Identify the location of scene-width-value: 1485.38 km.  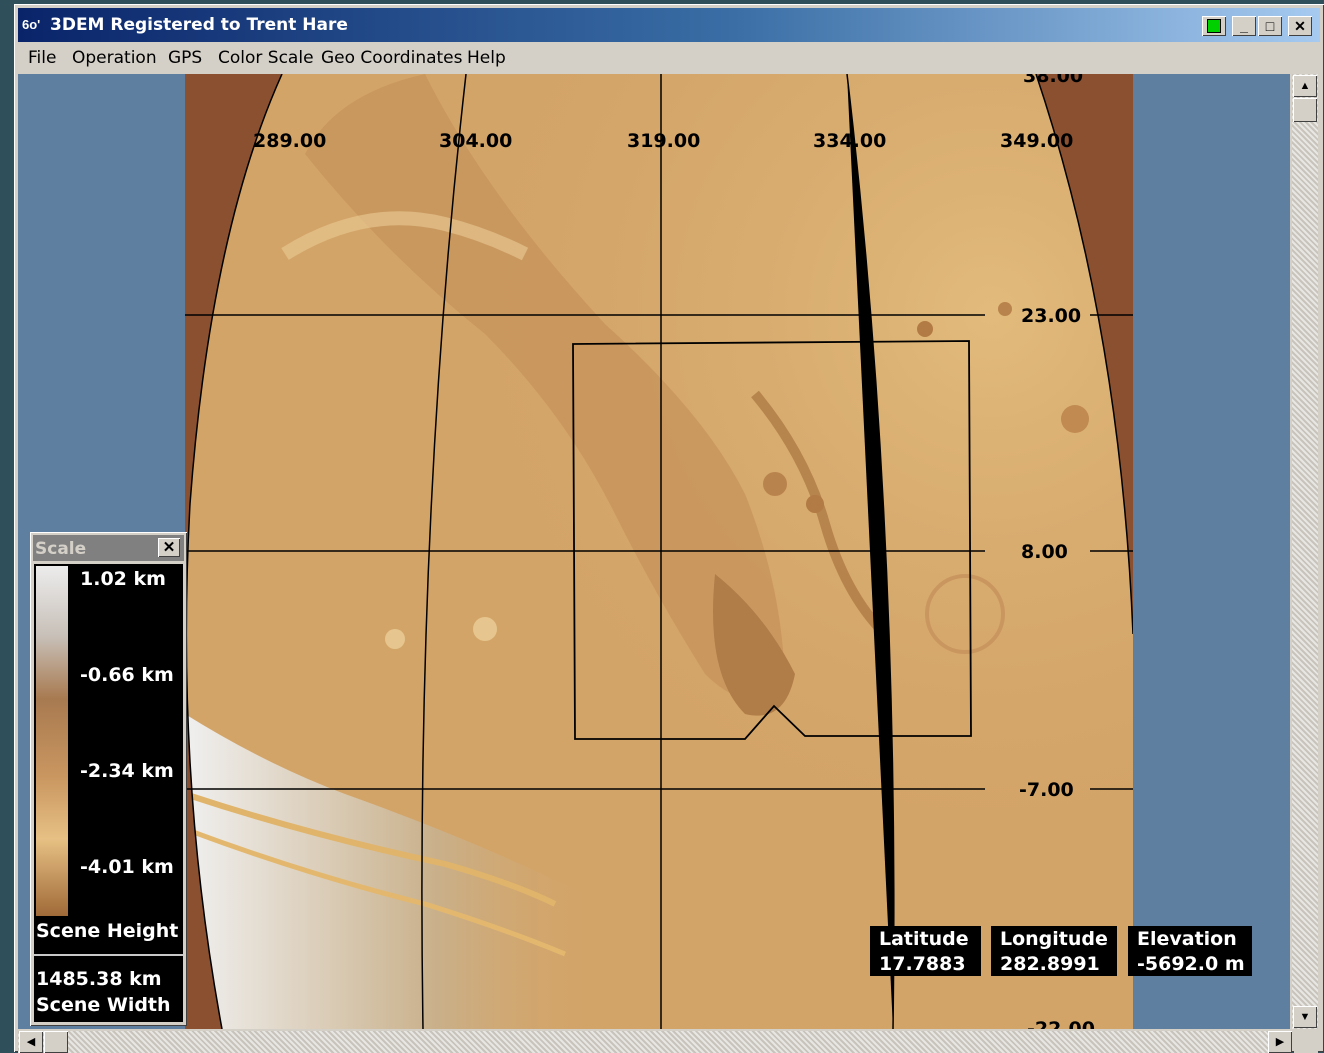
(99, 979).